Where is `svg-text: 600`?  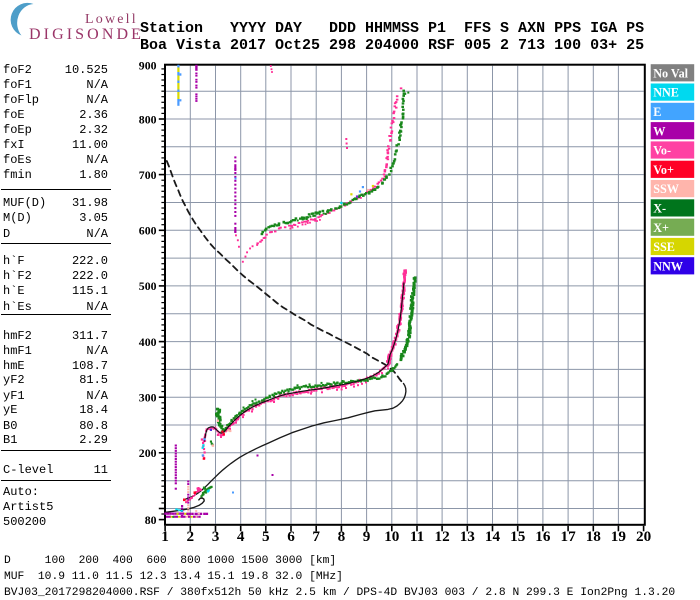
svg-text: 600 is located at coordinates (148, 231).